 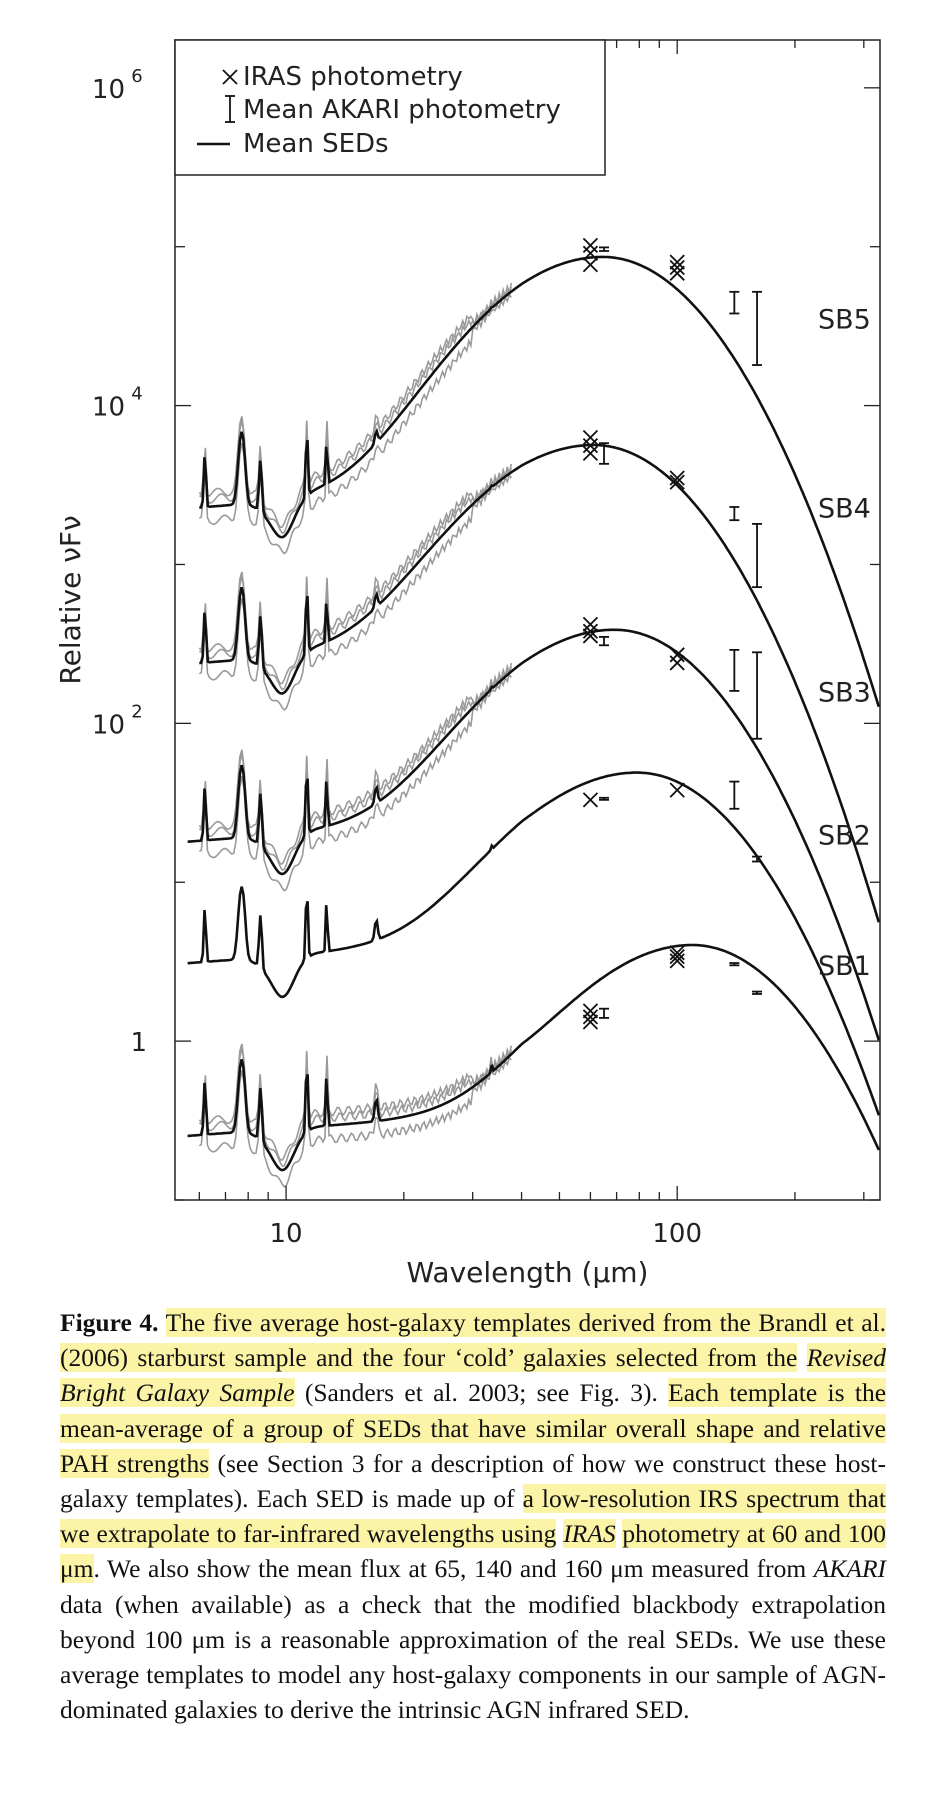 I want to click on series-sb1: SB1, so click(x=534, y=1065).